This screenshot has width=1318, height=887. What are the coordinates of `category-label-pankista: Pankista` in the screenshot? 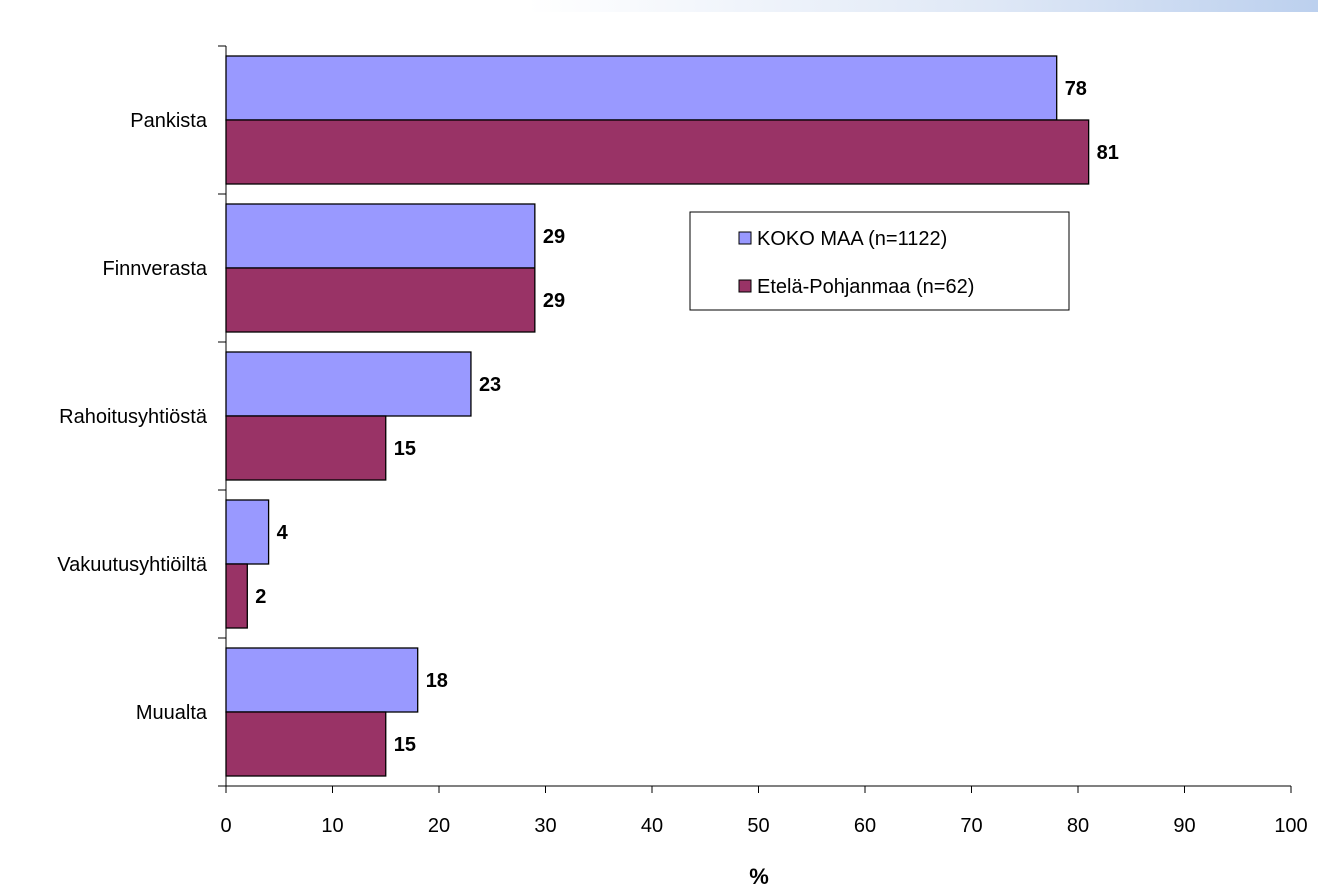 It's located at (169, 121).